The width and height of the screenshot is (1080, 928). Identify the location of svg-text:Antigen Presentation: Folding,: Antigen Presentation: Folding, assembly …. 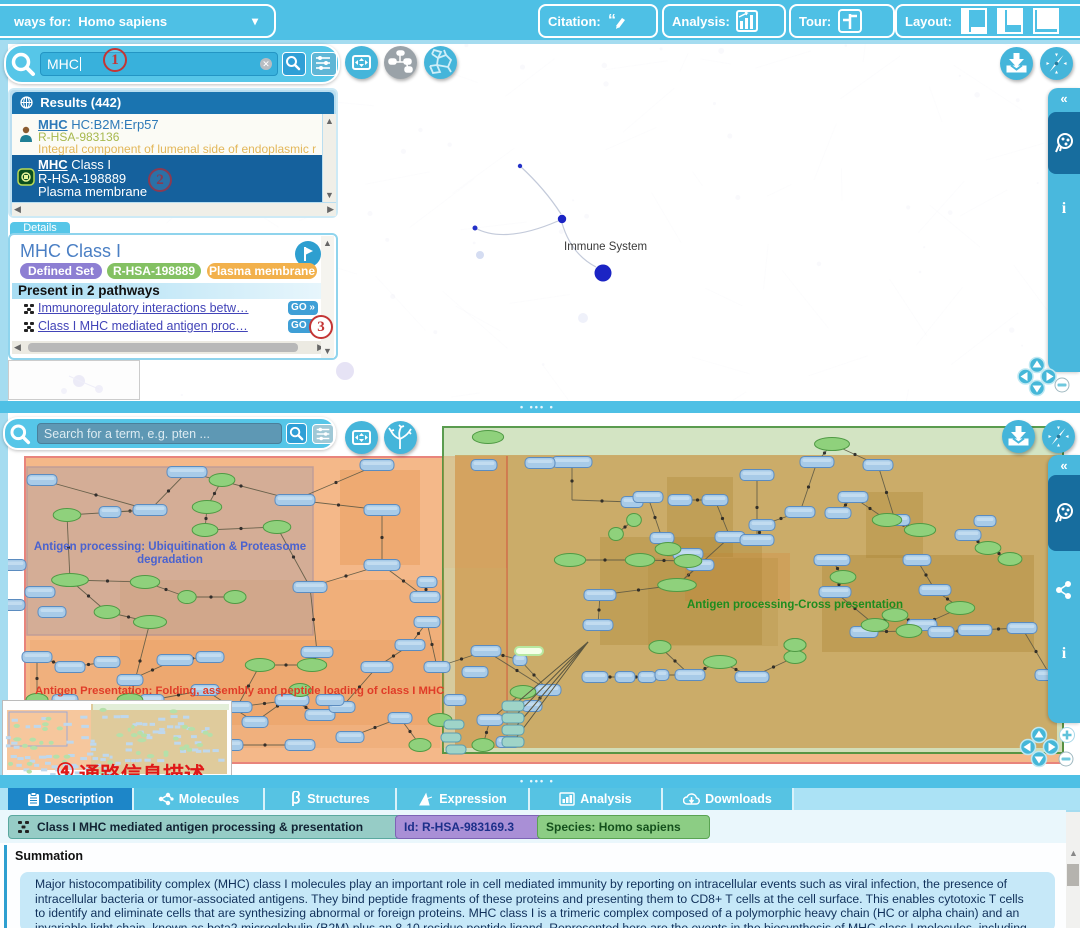
(239, 691).